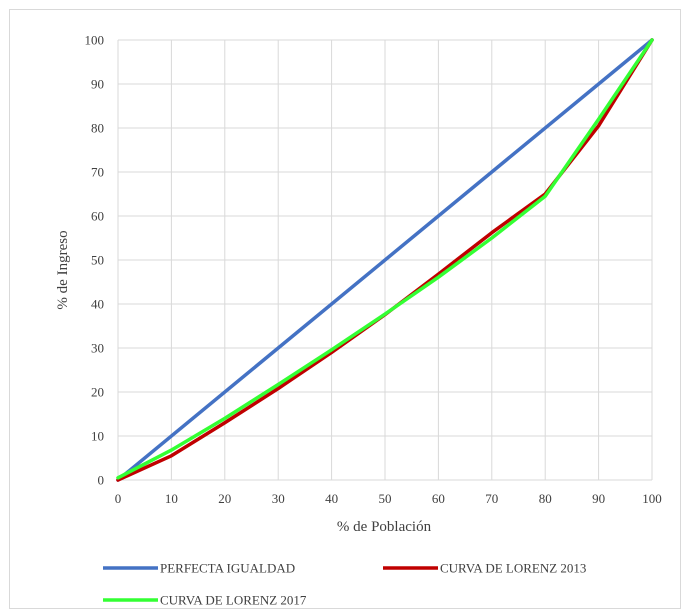 The height and width of the screenshot is (613, 691). I want to click on x-tick-label: 40, so click(331, 498).